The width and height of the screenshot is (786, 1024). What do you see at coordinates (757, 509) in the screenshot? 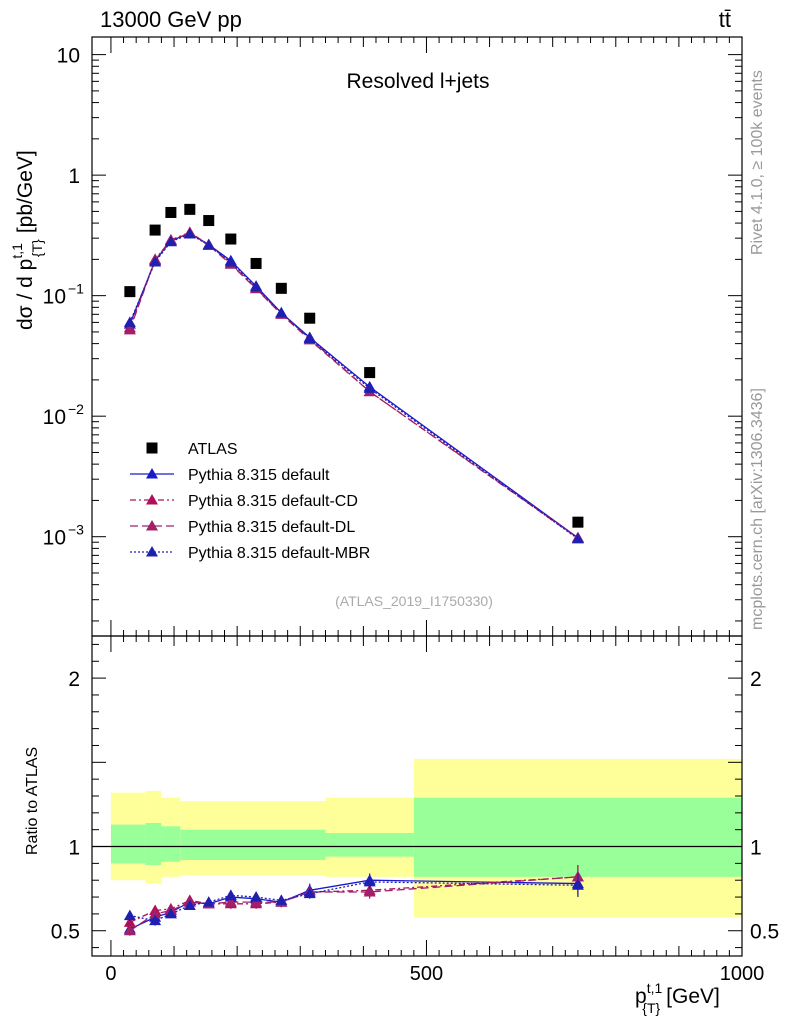
I see `mcplots-label: mcplots.cern.ch [arXiv:1306.3436]` at bounding box center [757, 509].